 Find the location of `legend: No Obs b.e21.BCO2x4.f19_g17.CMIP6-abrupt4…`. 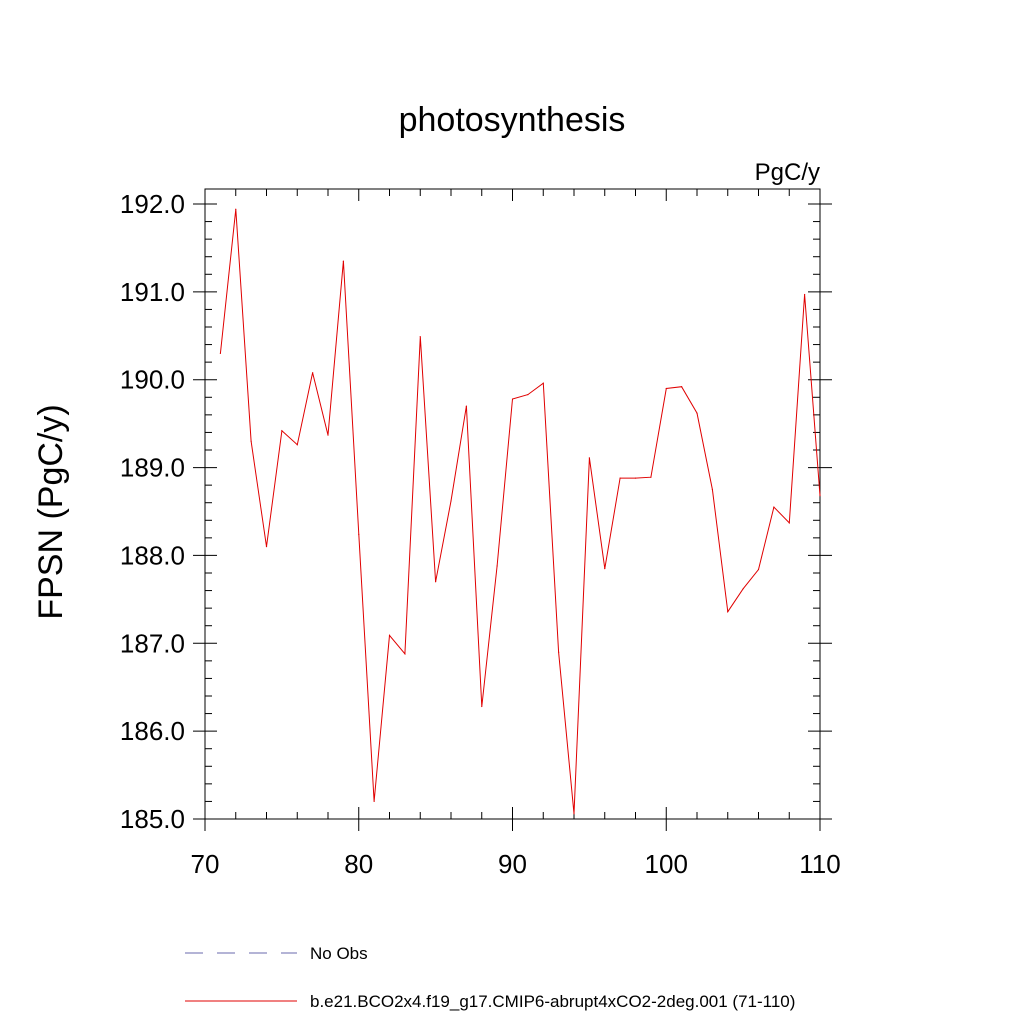

legend: No Obs b.e21.BCO2x4.f19_g17.CMIP6-abrupt4… is located at coordinates (490, 977).